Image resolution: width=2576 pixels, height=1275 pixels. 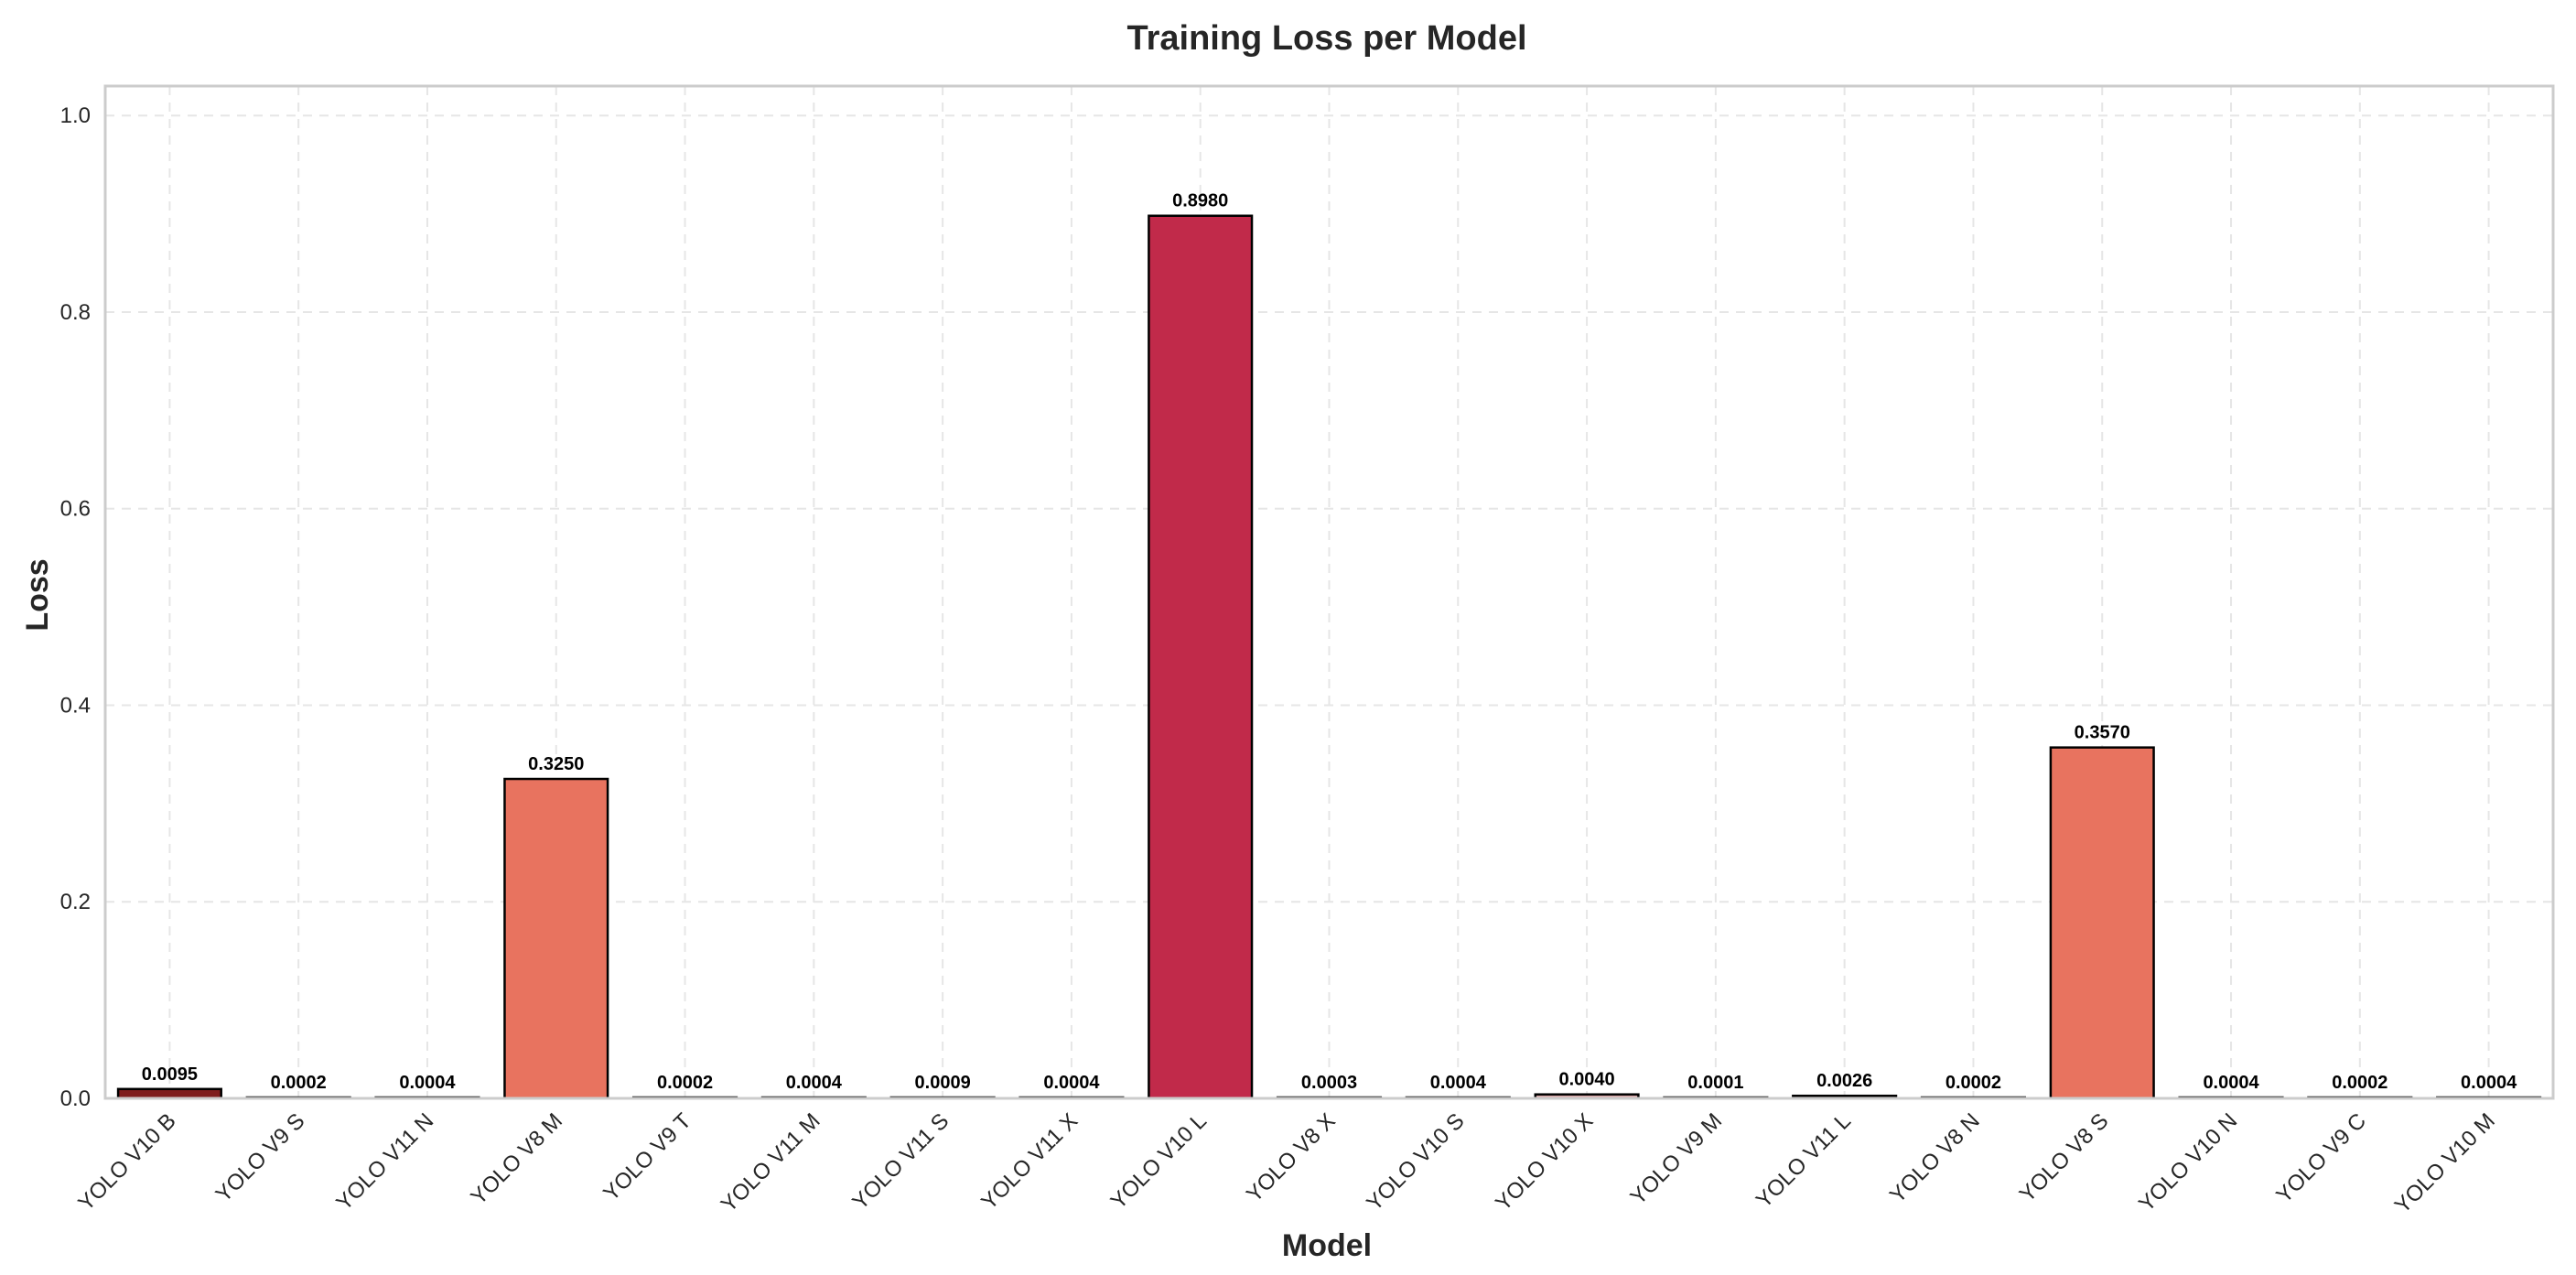 What do you see at coordinates (76, 509) in the screenshot?
I see `y-tick-label: 0.6` at bounding box center [76, 509].